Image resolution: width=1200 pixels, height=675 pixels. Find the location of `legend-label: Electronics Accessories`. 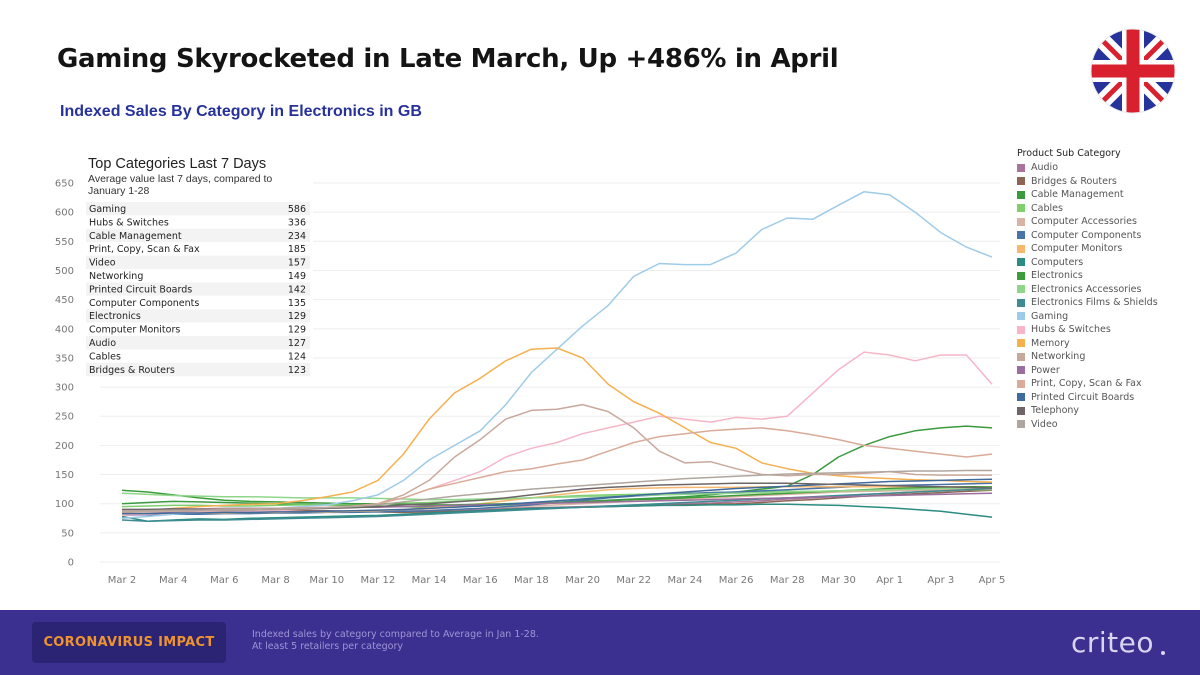

legend-label: Electronics Accessories is located at coordinates (1086, 289).